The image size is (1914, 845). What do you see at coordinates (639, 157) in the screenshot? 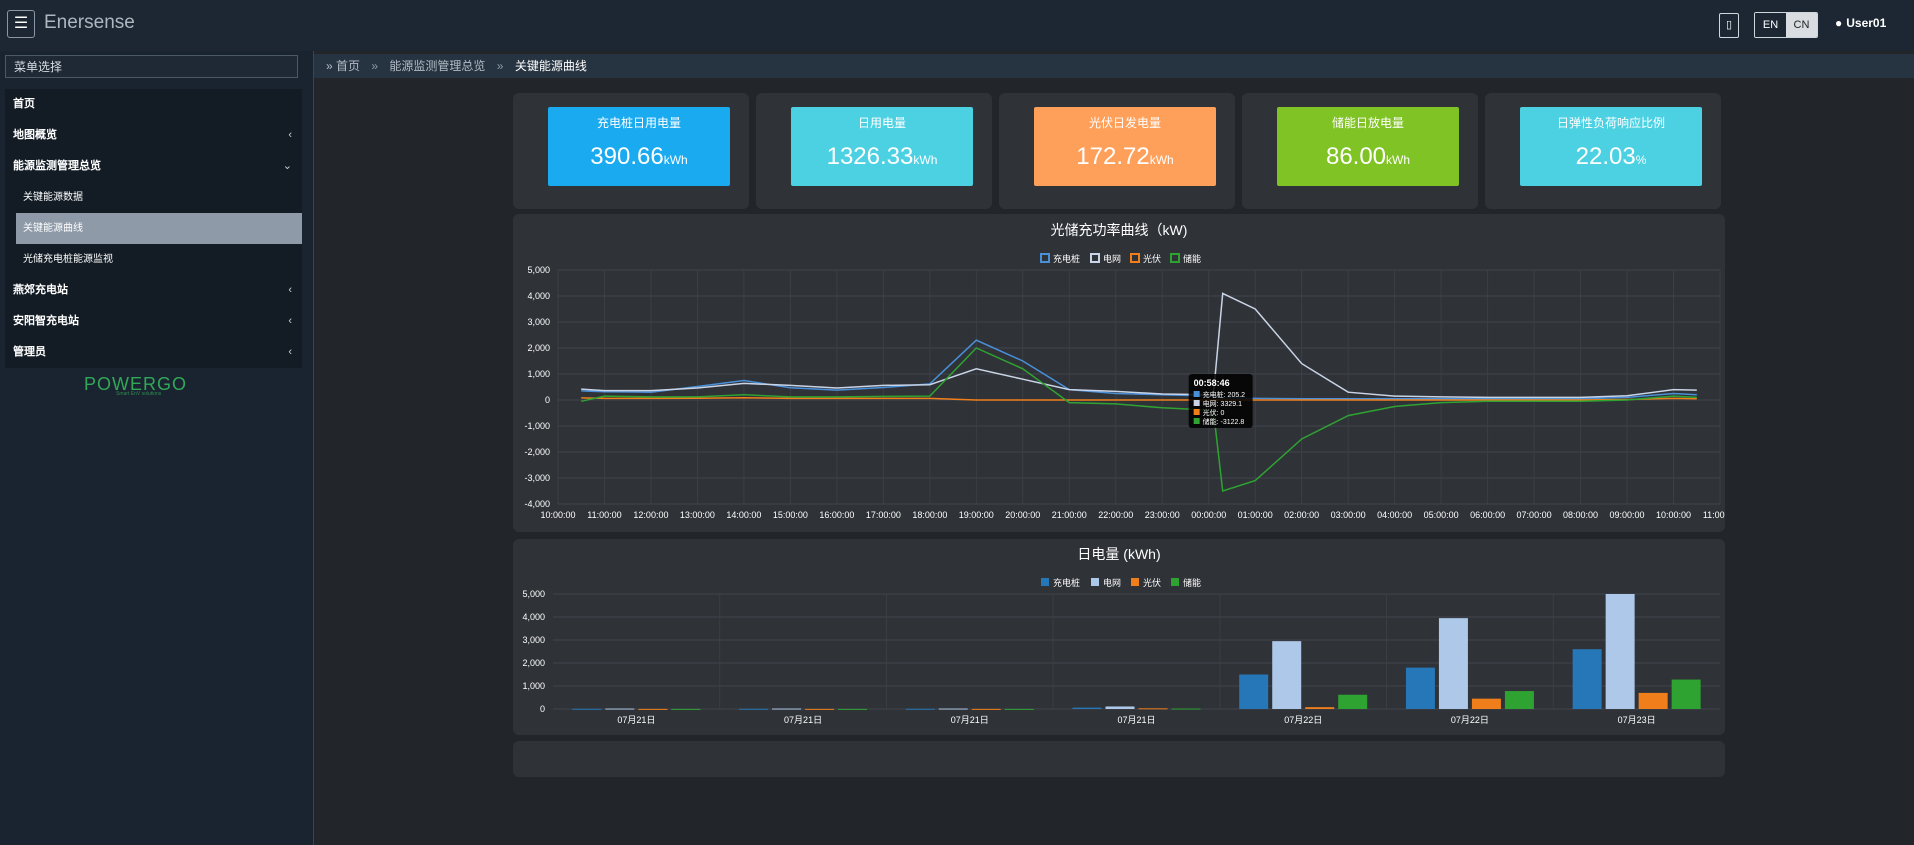
I see `kpi-value-block: 390.66kWh` at bounding box center [639, 157].